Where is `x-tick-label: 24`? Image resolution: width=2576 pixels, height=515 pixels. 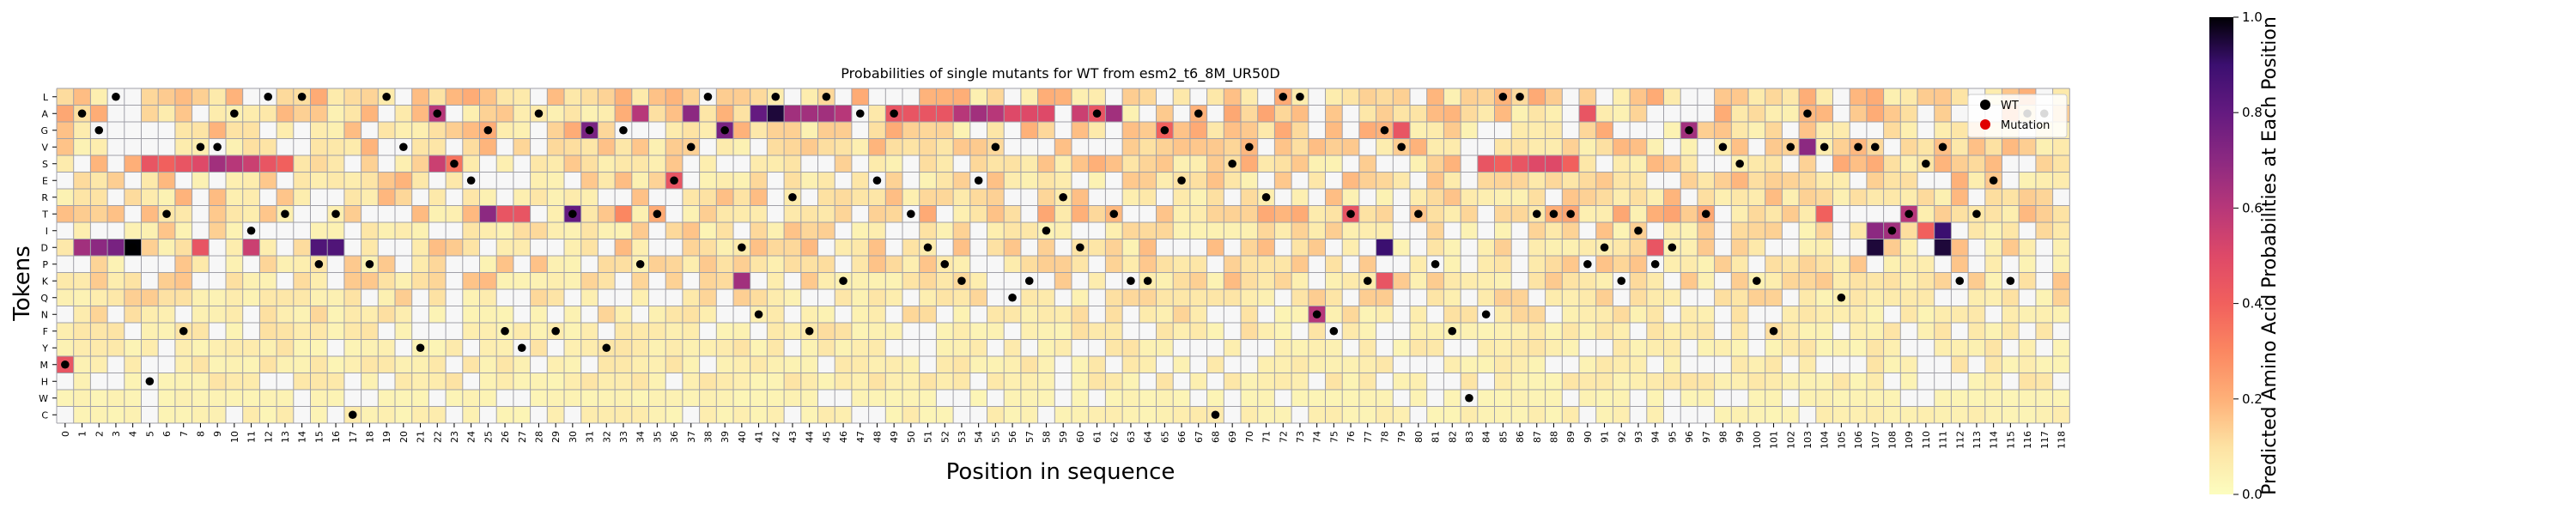
x-tick-label: 24 is located at coordinates (472, 437).